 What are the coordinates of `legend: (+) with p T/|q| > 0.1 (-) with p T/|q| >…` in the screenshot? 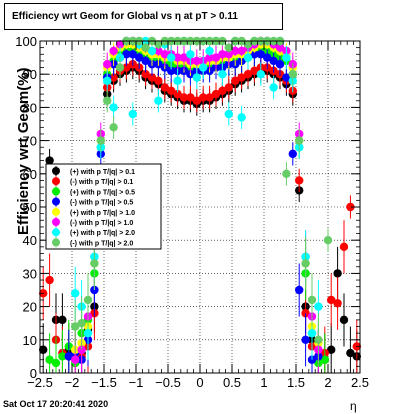 It's located at (103, 206).